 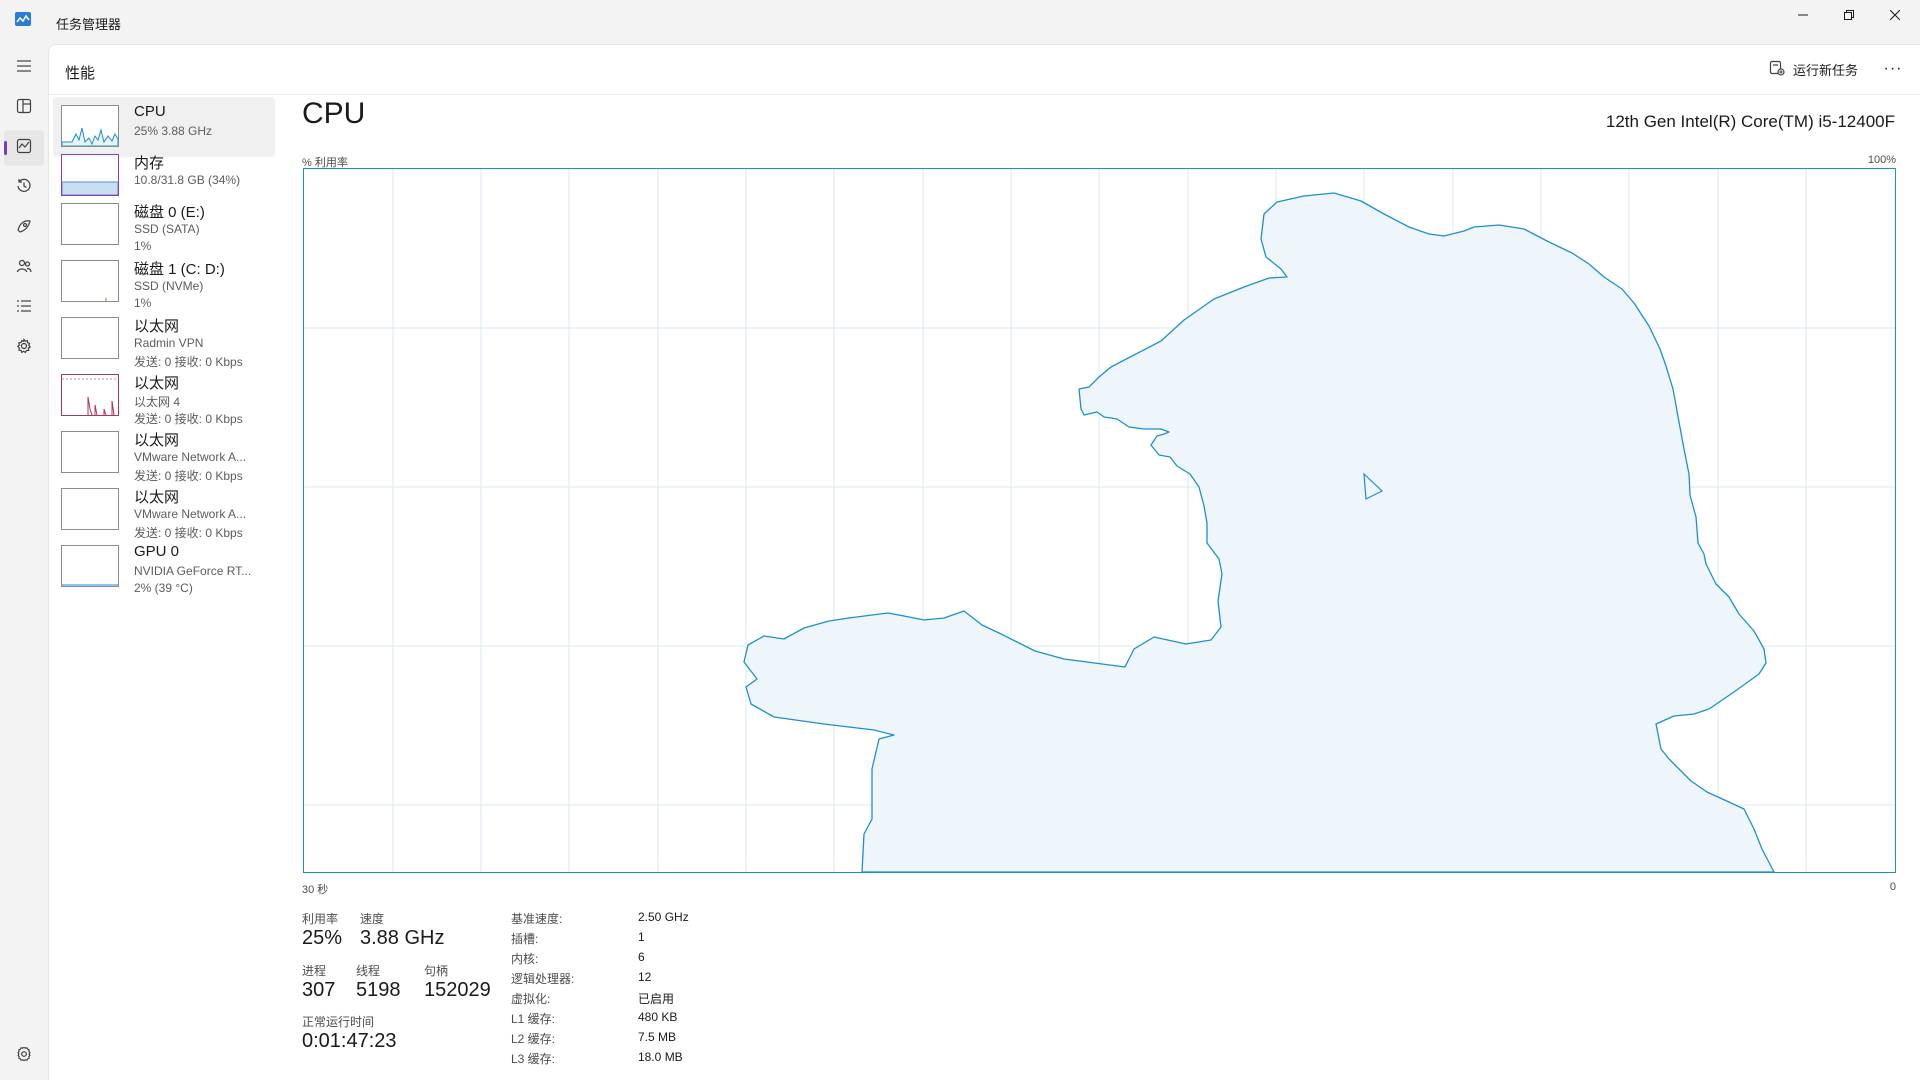 What do you see at coordinates (537, 919) in the screenshot?
I see `spec-key: 基准速度:` at bounding box center [537, 919].